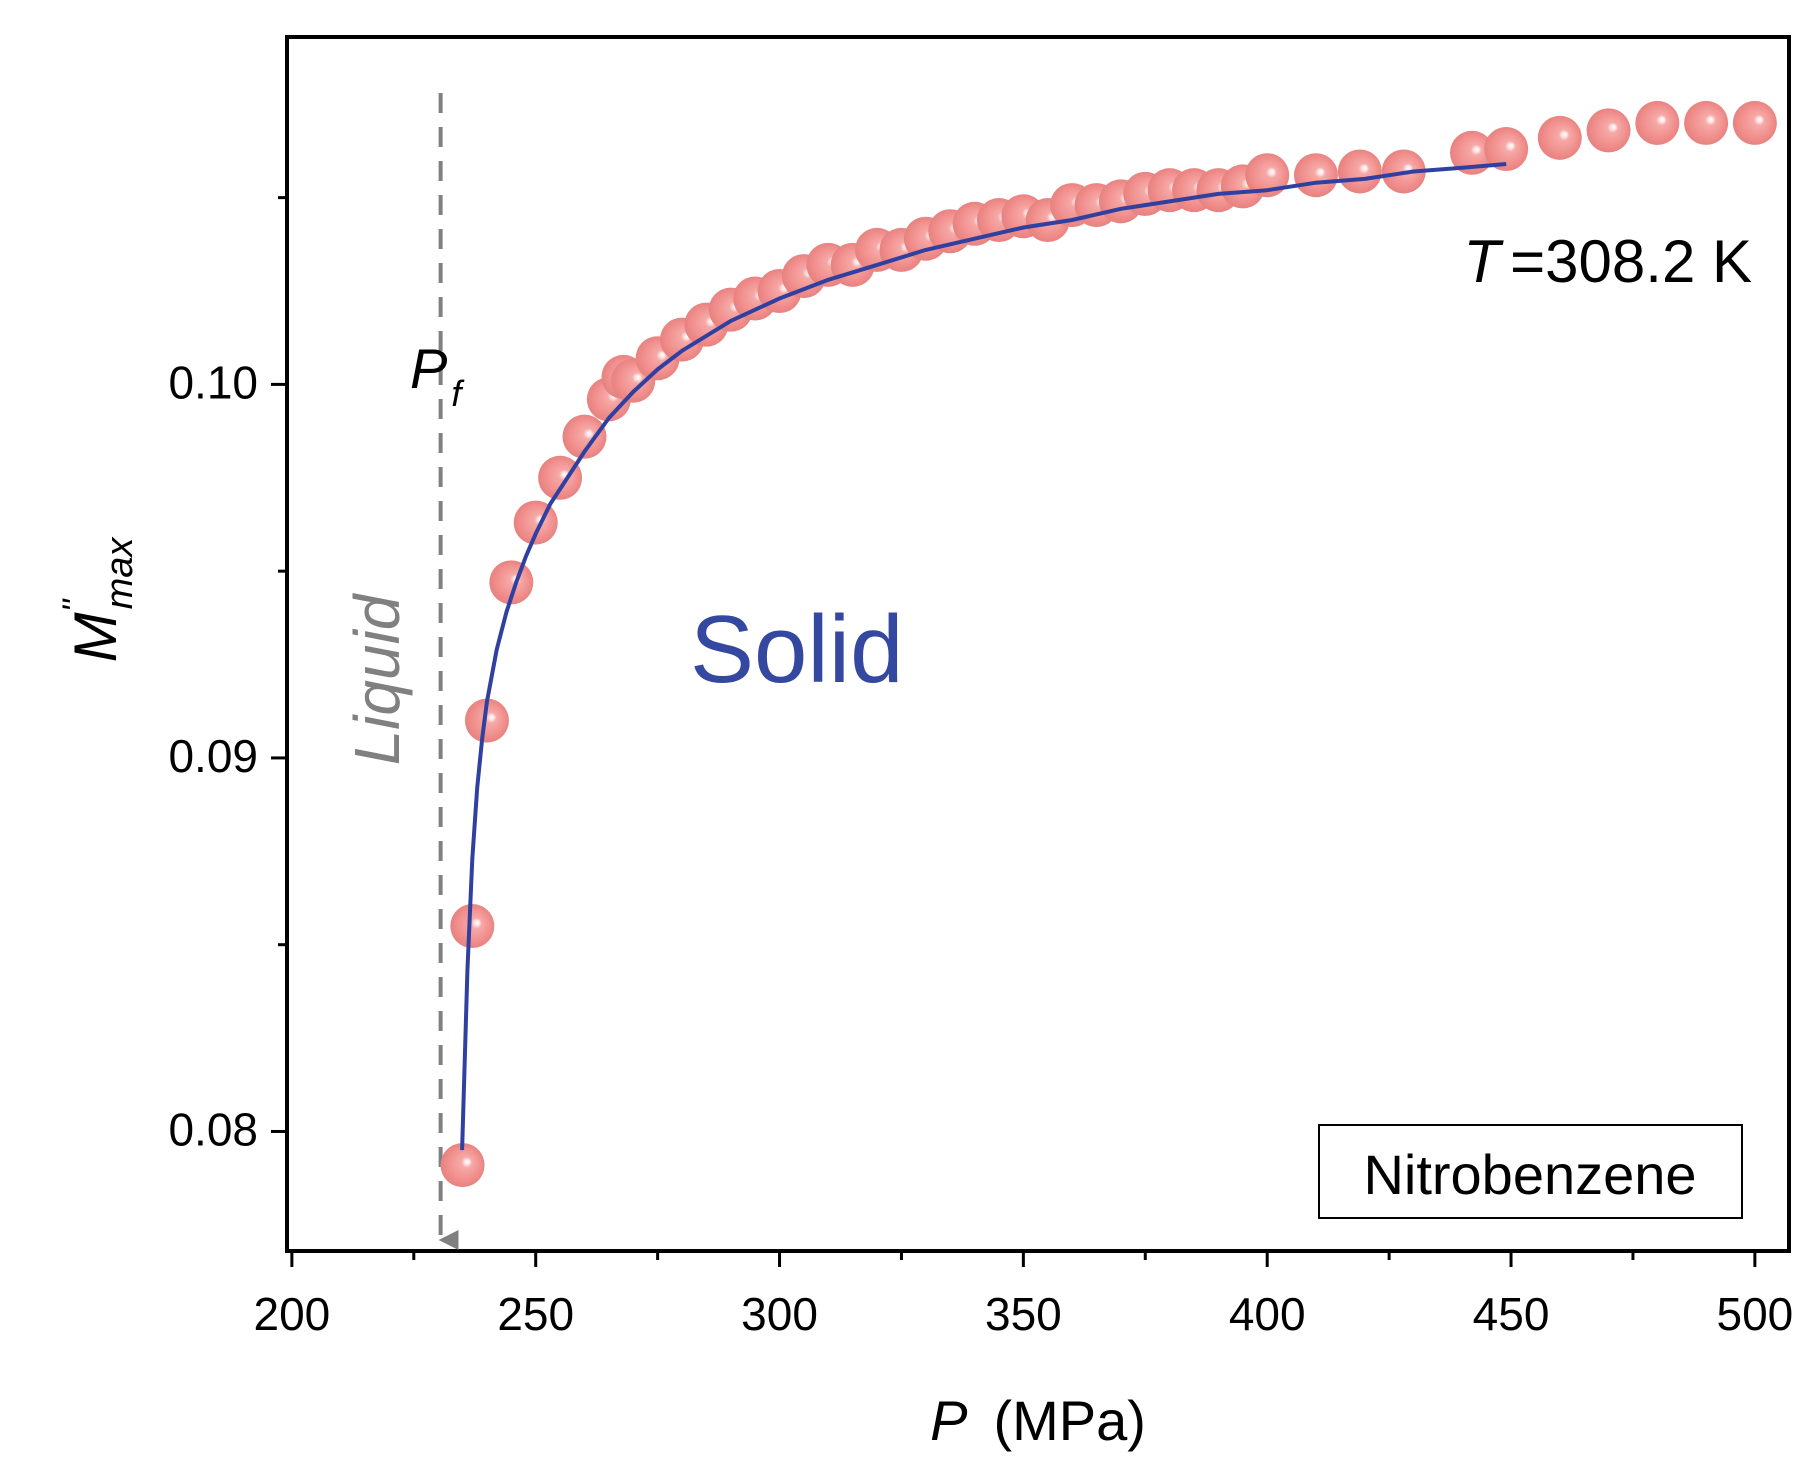 Image resolution: width=1820 pixels, height=1472 pixels. I want to click on sample-label-box, so click(1530, 1171).